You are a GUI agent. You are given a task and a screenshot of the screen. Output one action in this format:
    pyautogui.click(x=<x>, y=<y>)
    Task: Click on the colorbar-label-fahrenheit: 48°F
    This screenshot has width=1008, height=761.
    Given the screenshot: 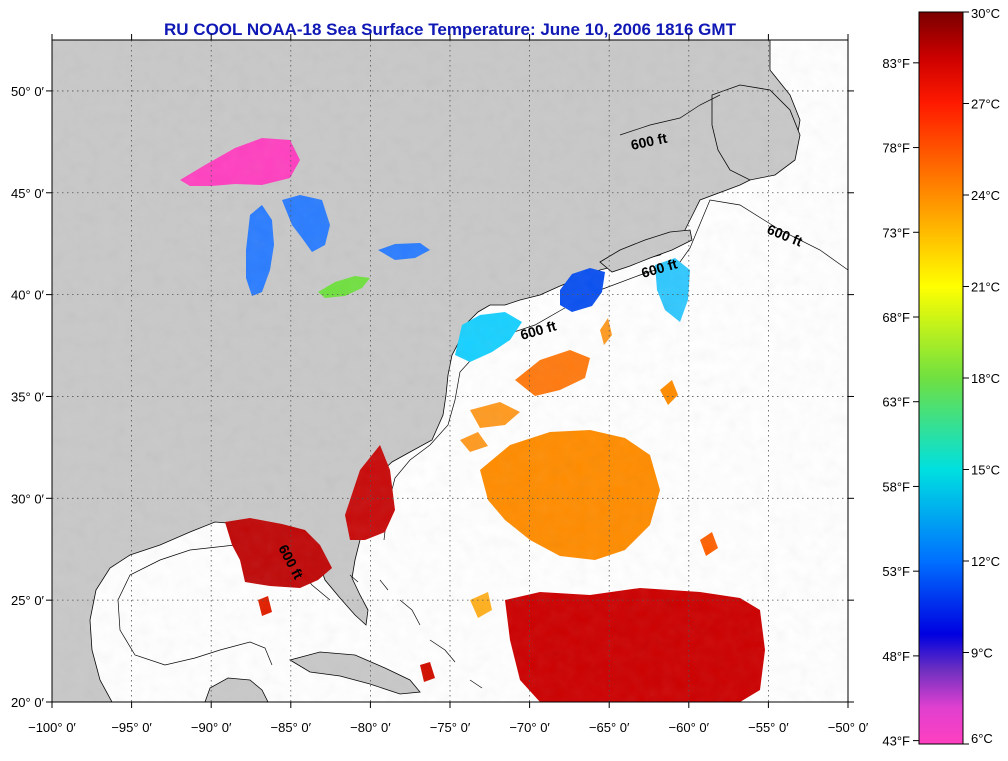 What is the action you would take?
    pyautogui.click(x=896, y=656)
    